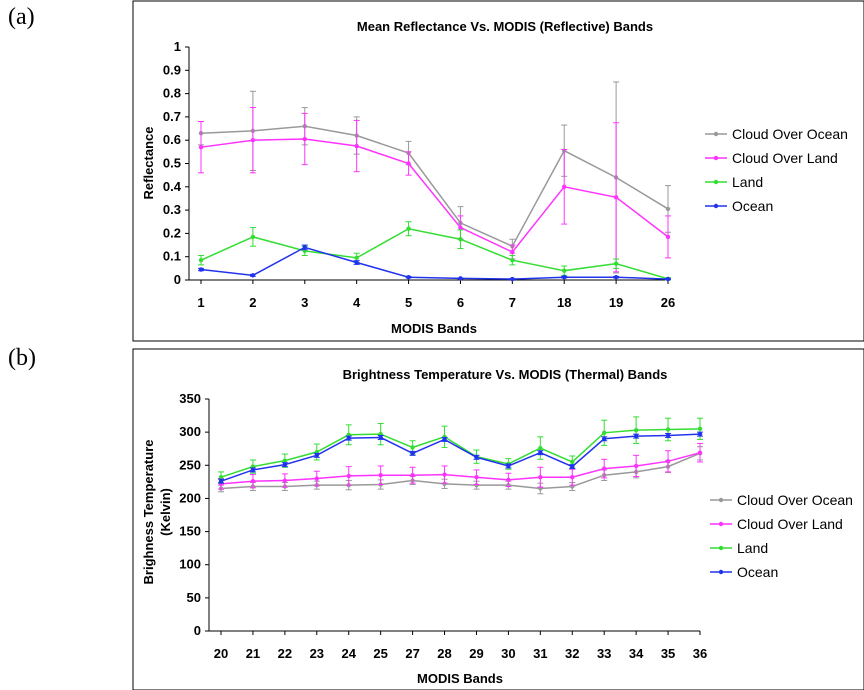  Describe the element at coordinates (572, 653) in the screenshot. I see `brightness-x-tick-label: 32` at that location.